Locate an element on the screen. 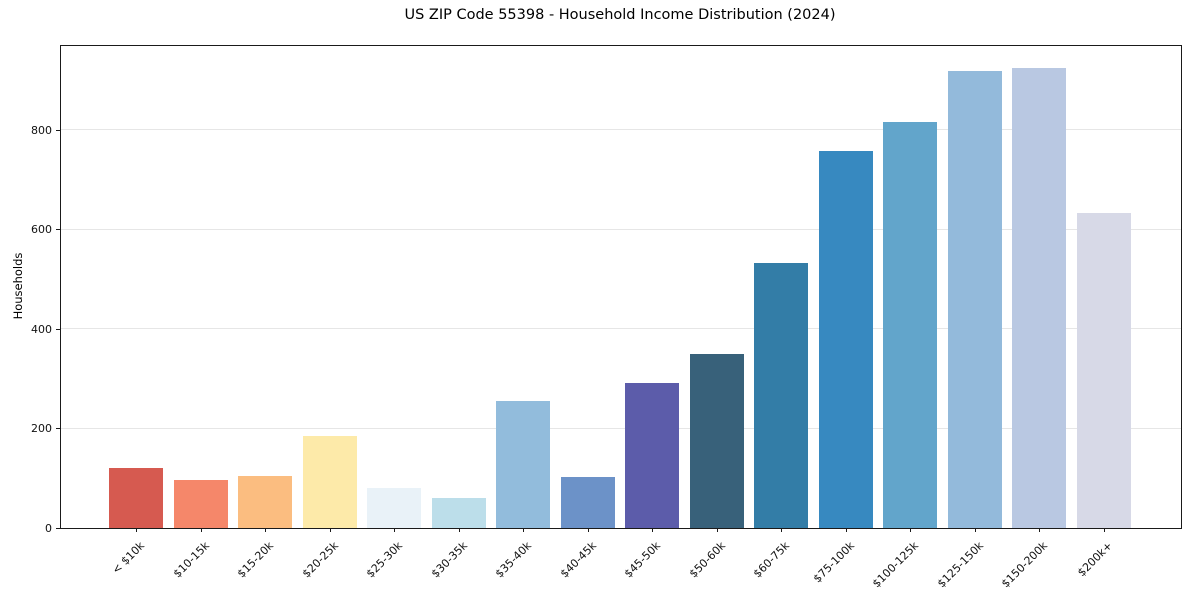 The width and height of the screenshot is (1189, 590). y-tick-label: 400 is located at coordinates (41, 329).